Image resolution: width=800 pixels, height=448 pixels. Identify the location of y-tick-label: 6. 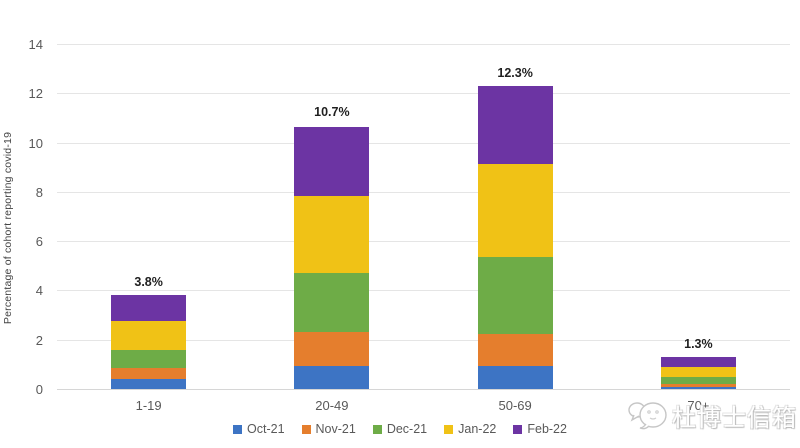
(39, 242).